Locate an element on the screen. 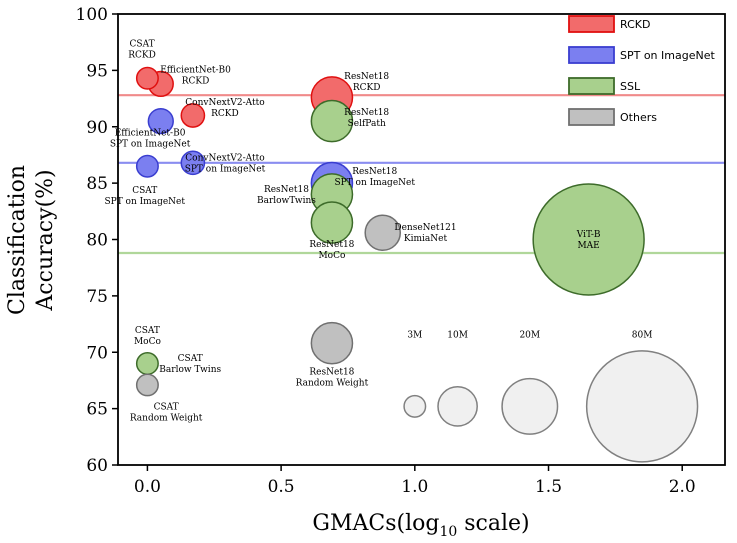 Image resolution: width=737 pixels, height=543 pixels. point-label-line: DenseNet121 is located at coordinates (425, 228).